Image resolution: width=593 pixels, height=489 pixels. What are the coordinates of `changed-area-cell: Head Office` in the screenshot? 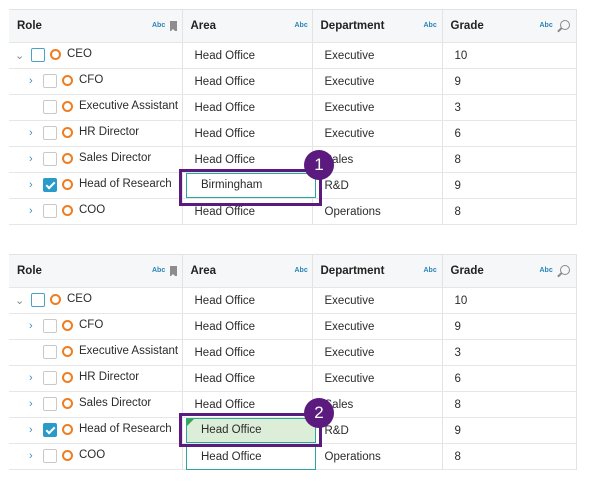 It's located at (251, 430).